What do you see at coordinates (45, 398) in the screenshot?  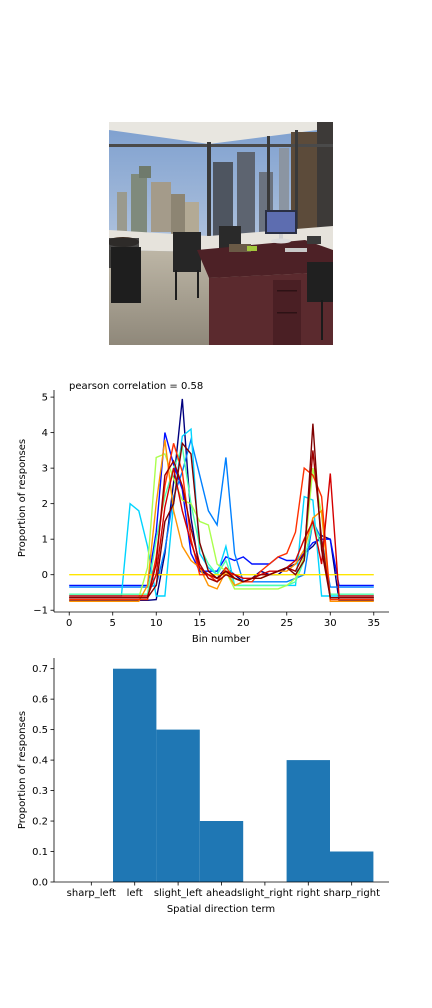 I see `y-tick-label: 5` at bounding box center [45, 398].